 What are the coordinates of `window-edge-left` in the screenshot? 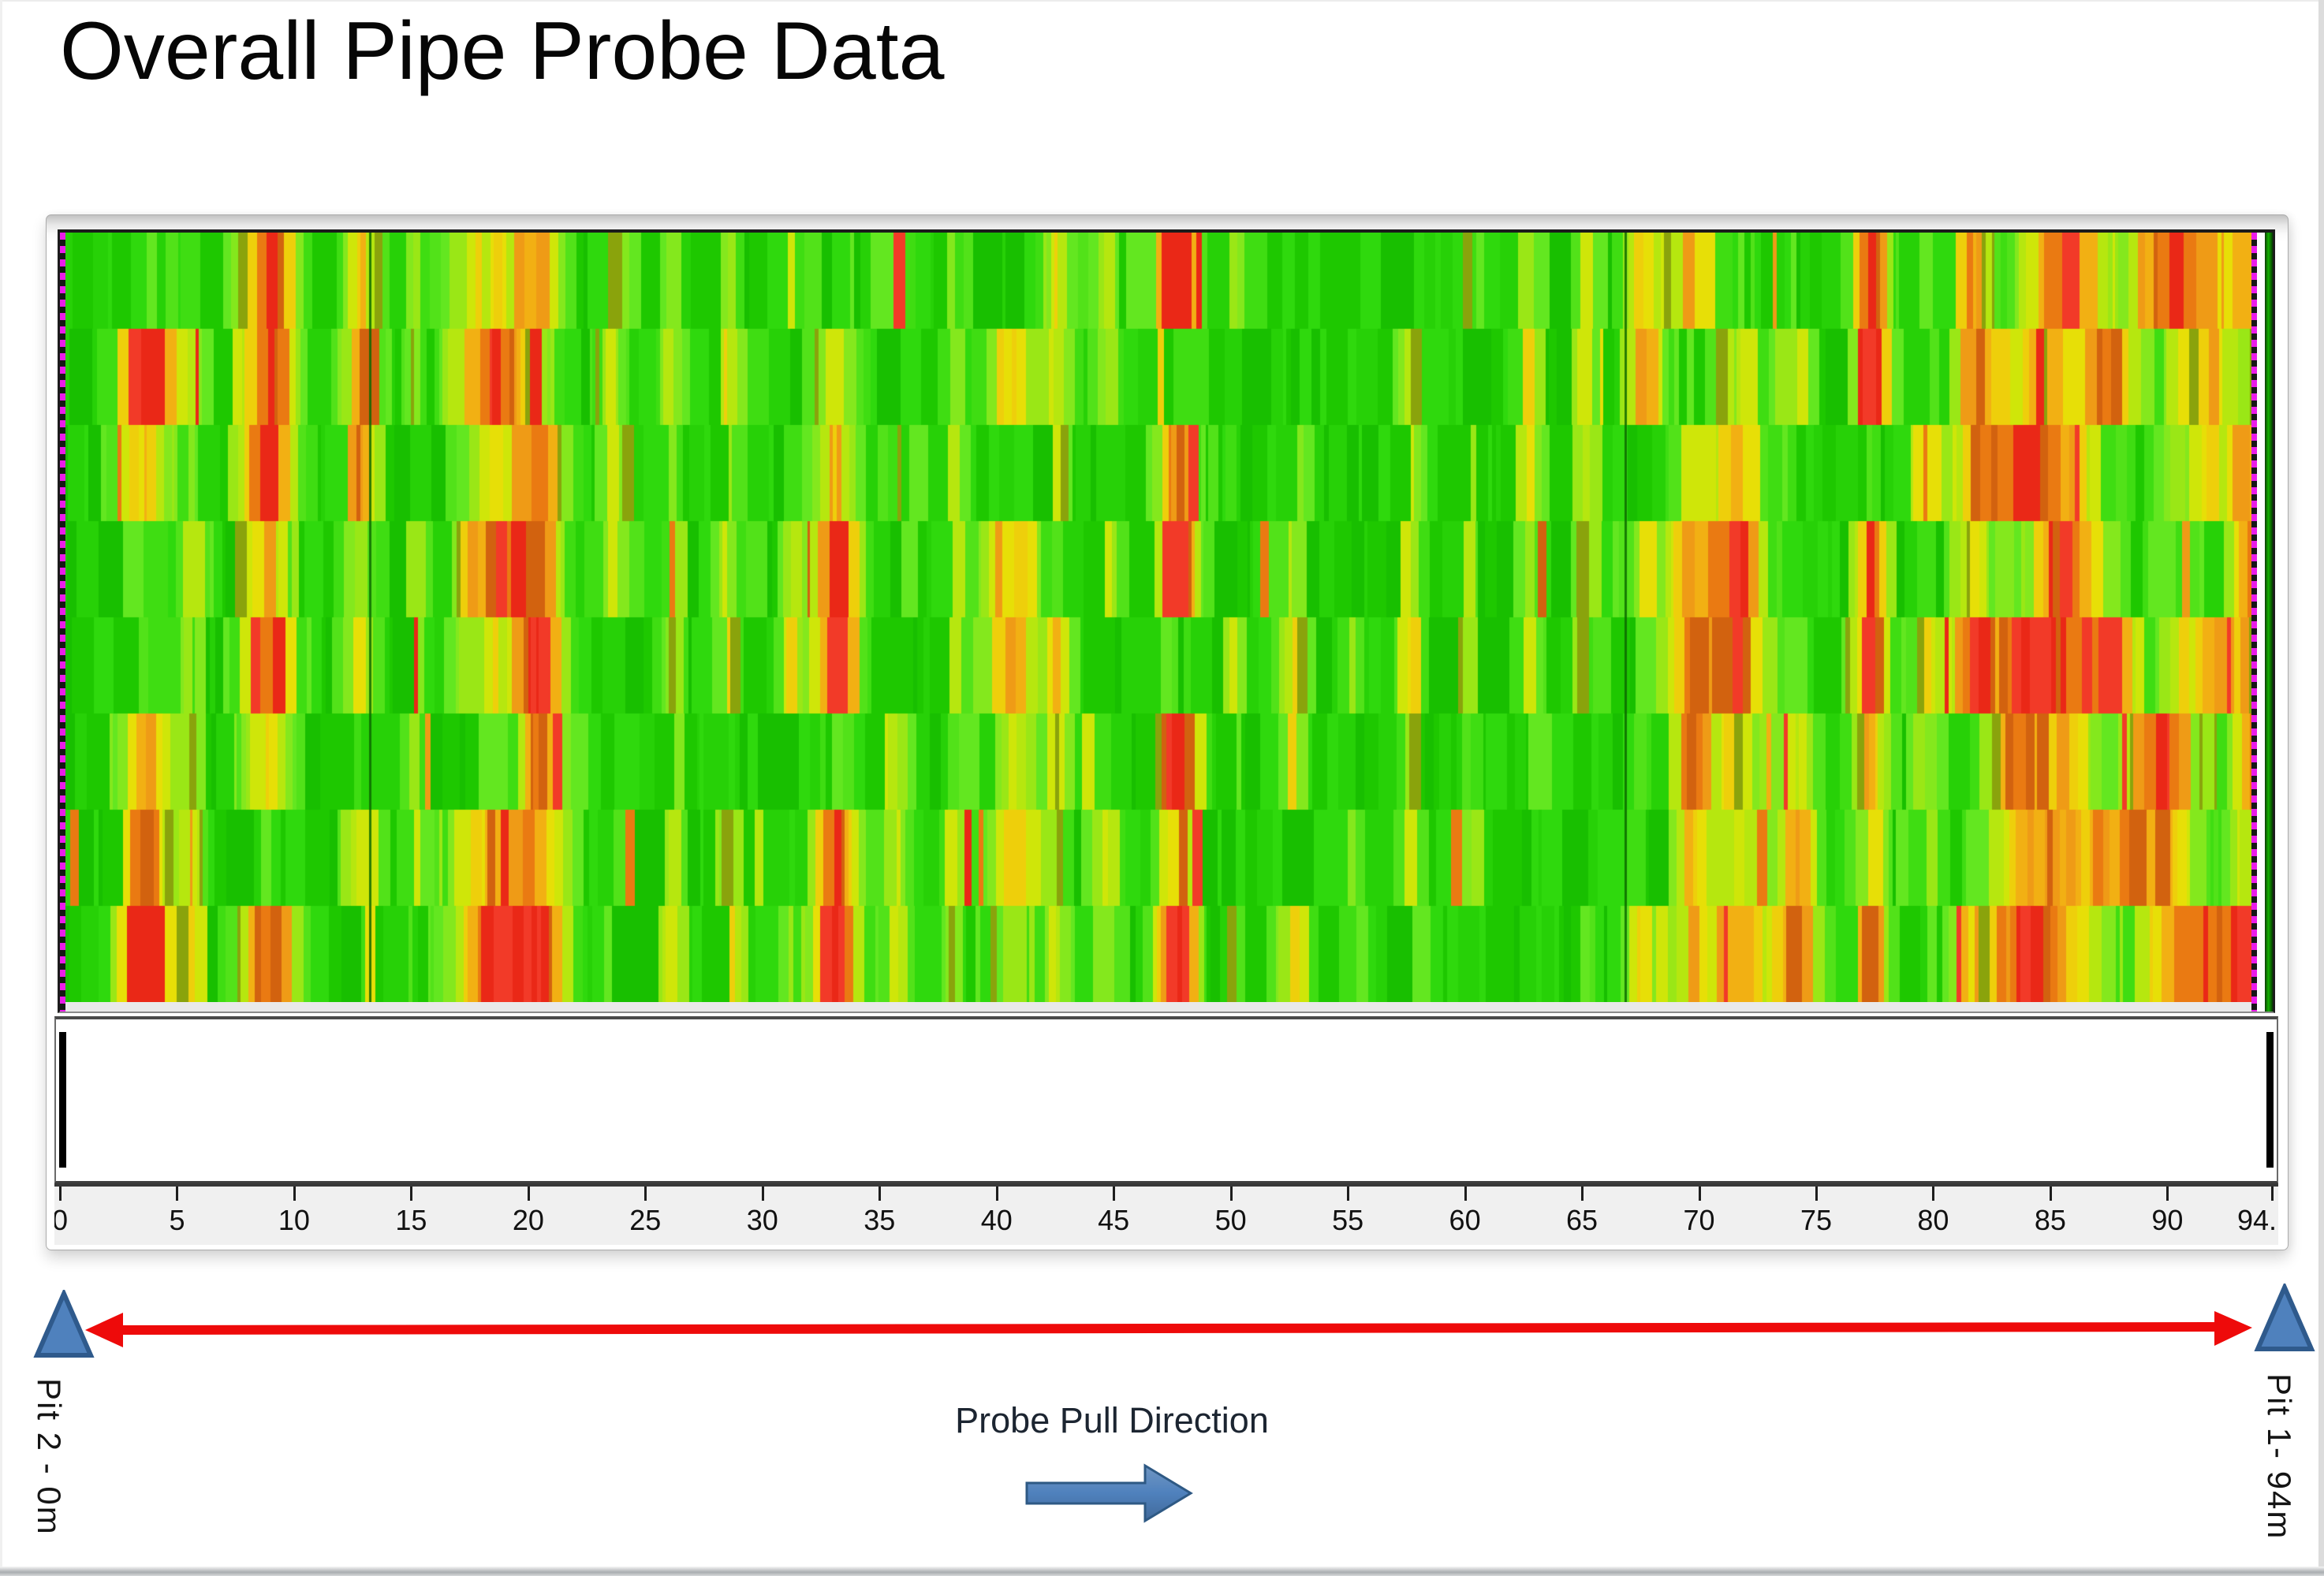 It's located at (1, 788).